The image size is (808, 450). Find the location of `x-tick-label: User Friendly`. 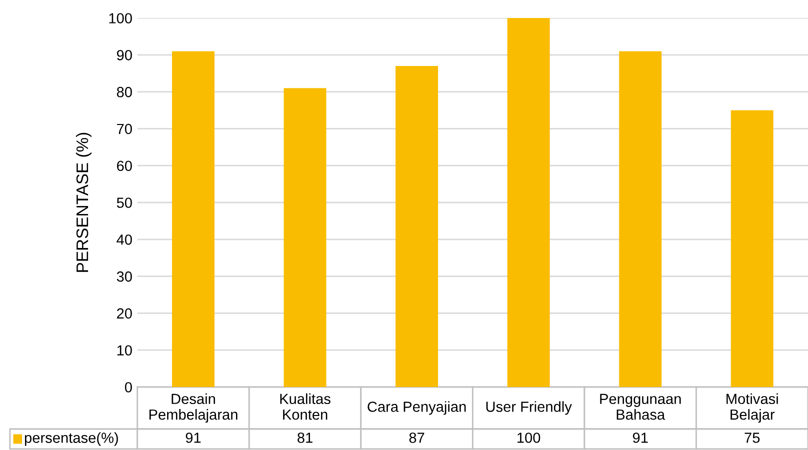

x-tick-label: User Friendly is located at coordinates (529, 408).